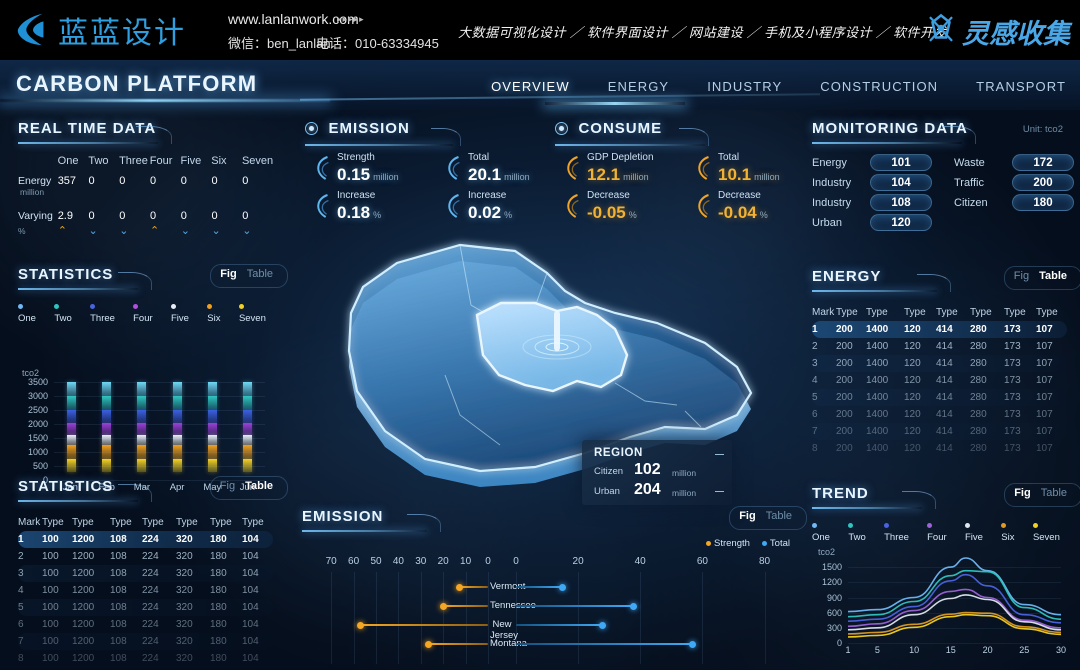  Describe the element at coordinates (815, 363) in the screenshot. I see `table-cell: 3` at that location.